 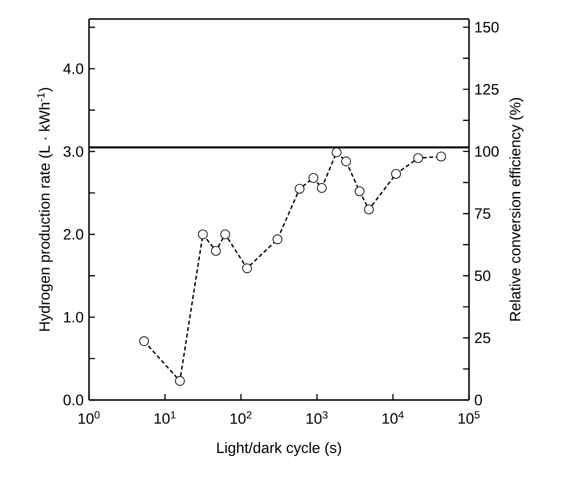 I want to click on x-tick-label: 10$^{5}$, so click(x=469, y=417).